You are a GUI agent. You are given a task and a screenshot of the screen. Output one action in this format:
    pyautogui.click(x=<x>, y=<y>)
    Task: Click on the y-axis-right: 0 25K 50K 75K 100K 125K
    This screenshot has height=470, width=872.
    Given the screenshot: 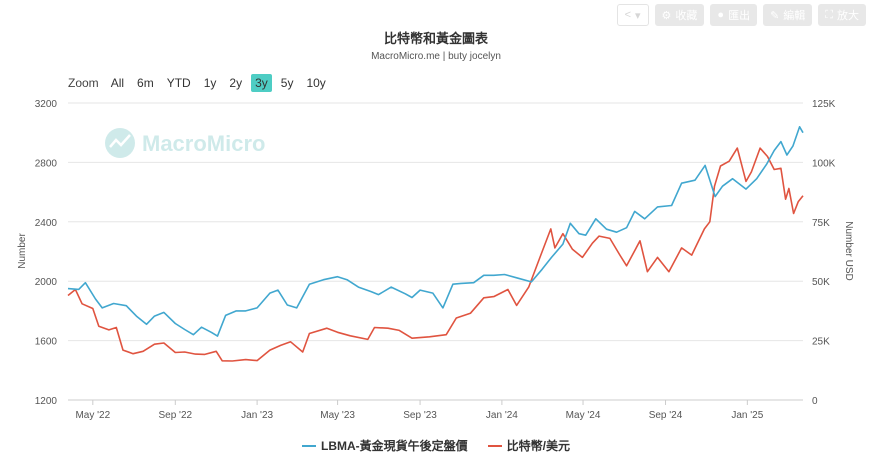 What is the action you would take?
    pyautogui.click(x=824, y=253)
    